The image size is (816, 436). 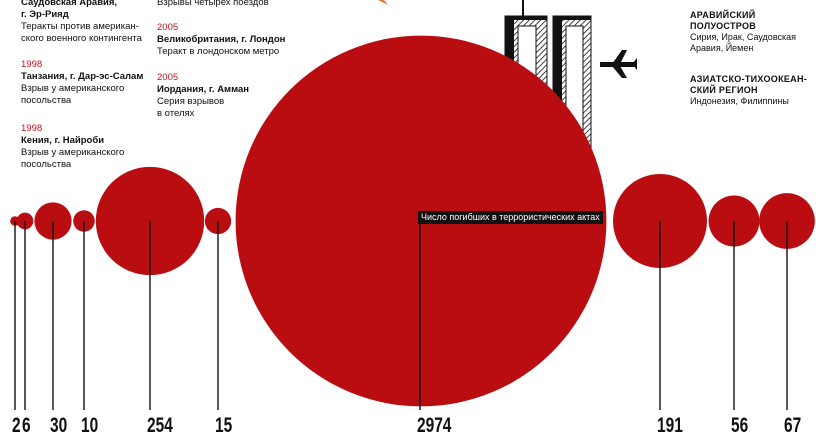 I want to click on value-label: 15, so click(x=223, y=425).